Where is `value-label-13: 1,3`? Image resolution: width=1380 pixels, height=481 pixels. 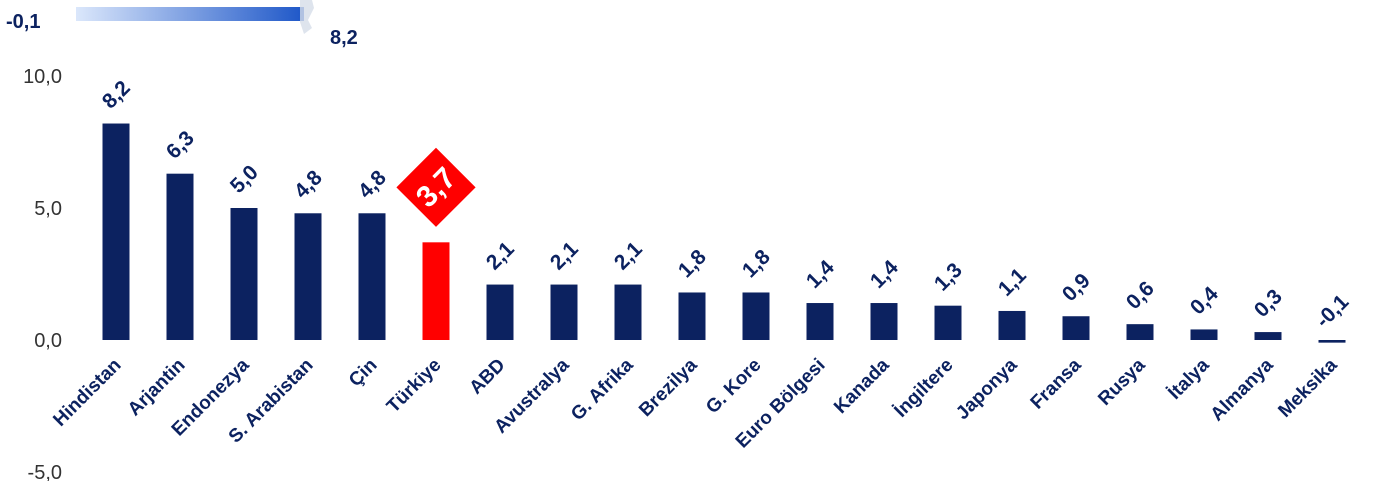
value-label-13: 1,3 is located at coordinates (948, 277).